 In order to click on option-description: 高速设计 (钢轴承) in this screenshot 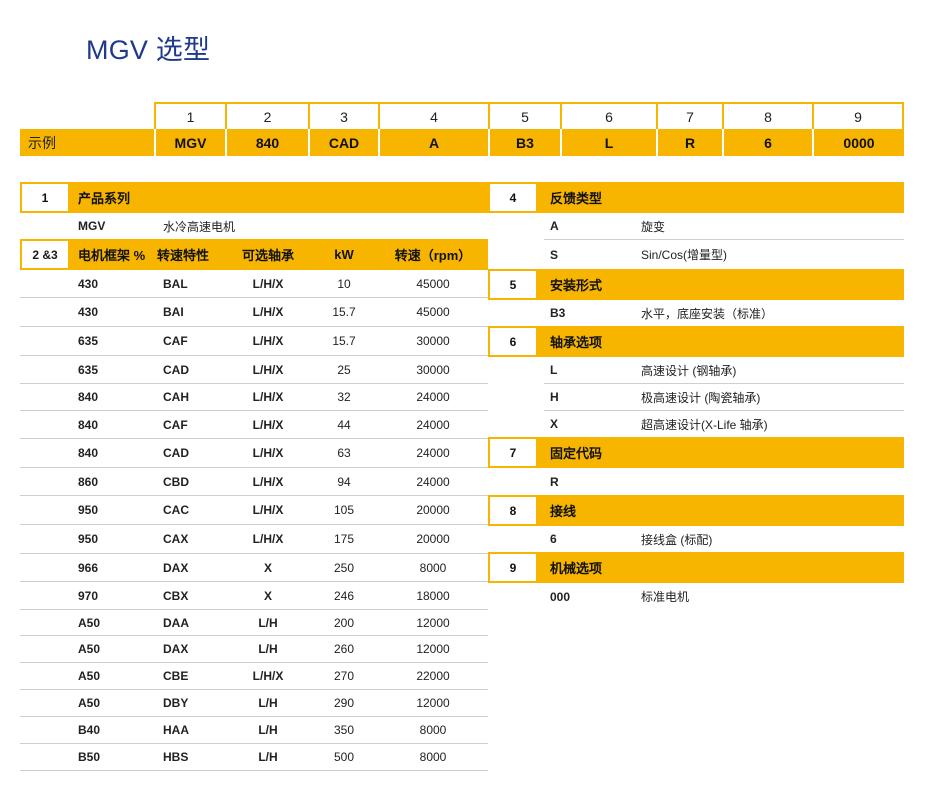, I will do `click(689, 370)`.